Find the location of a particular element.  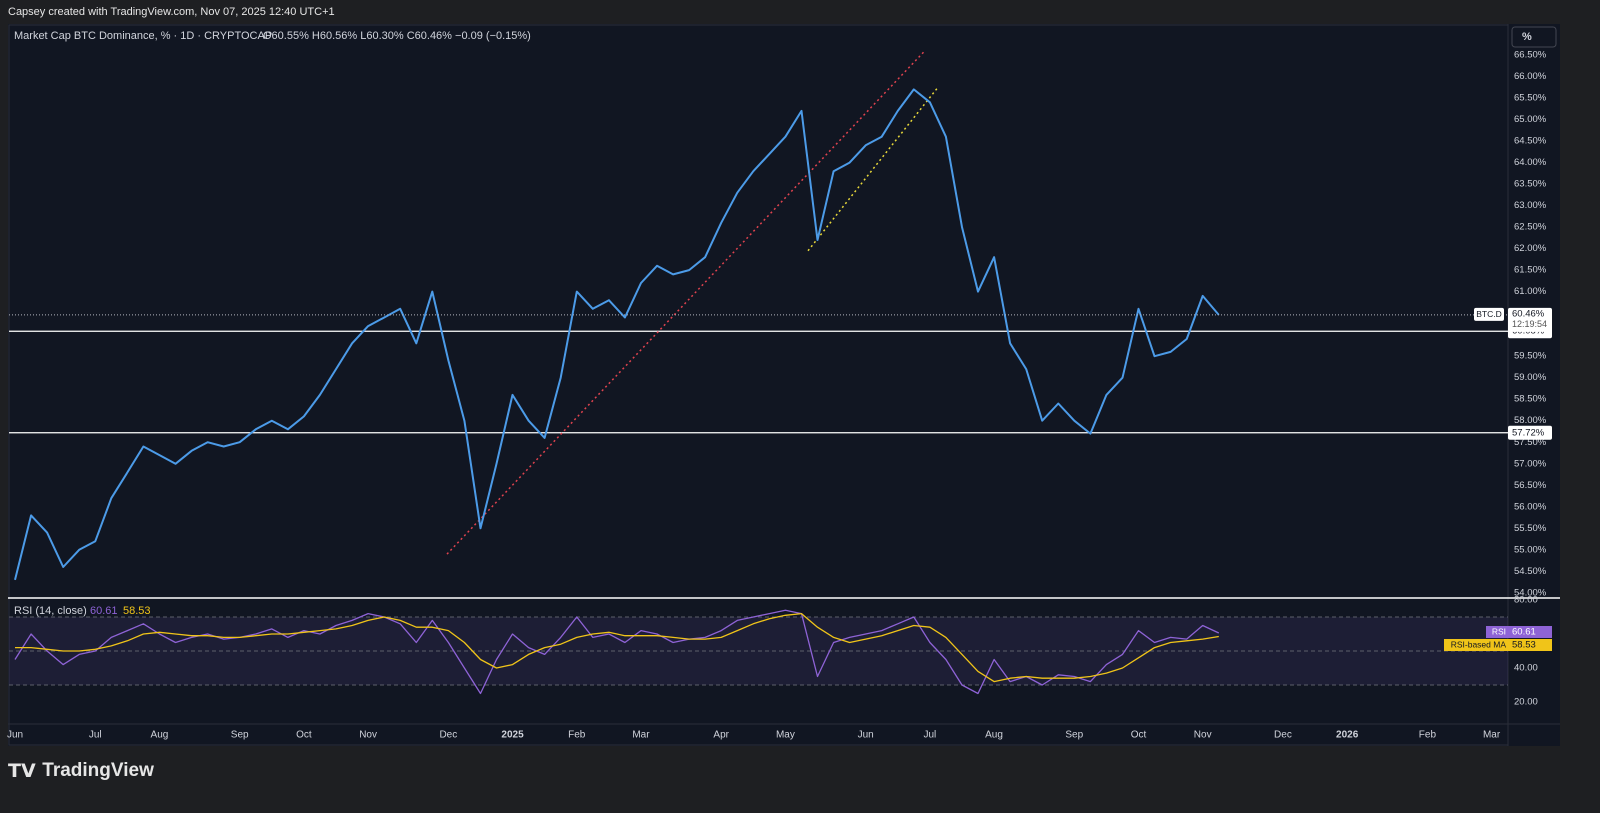

series-tag is located at coordinates (1489, 314).